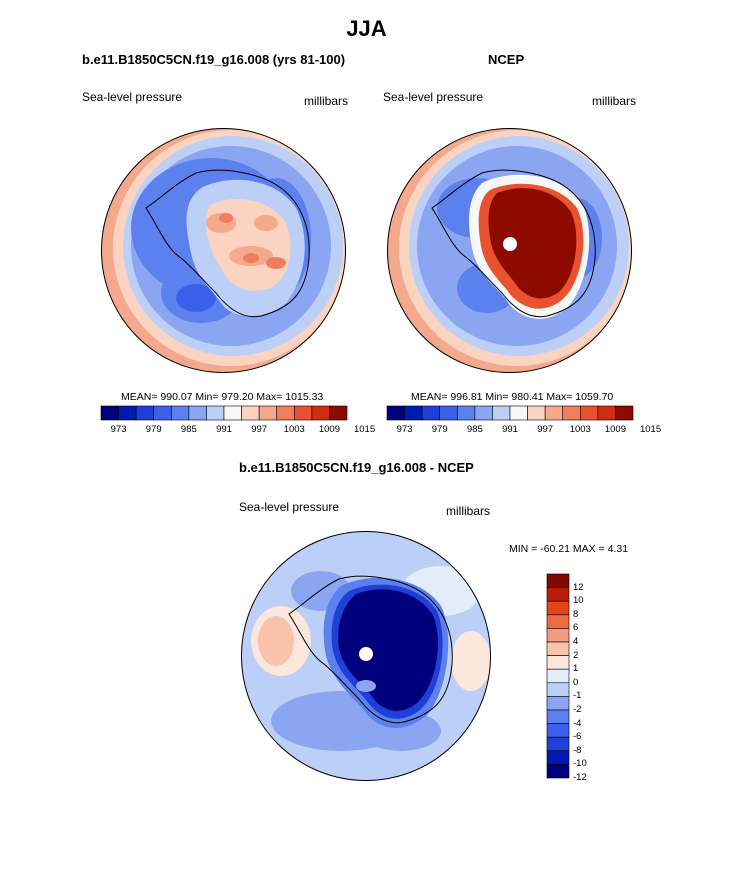 The image size is (733, 882). I want to click on obs-panel-title: NCEP, so click(506, 59).